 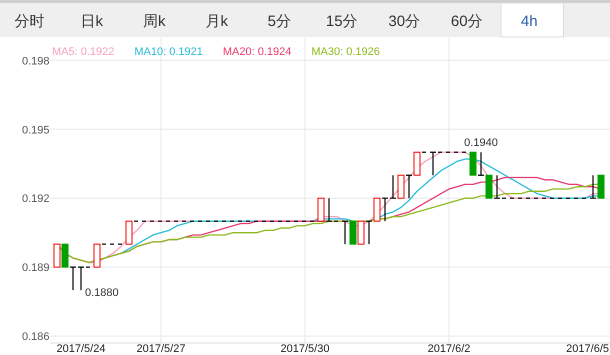 What do you see at coordinates (36, 268) in the screenshot?
I see `y-tick-label: 0.189` at bounding box center [36, 268].